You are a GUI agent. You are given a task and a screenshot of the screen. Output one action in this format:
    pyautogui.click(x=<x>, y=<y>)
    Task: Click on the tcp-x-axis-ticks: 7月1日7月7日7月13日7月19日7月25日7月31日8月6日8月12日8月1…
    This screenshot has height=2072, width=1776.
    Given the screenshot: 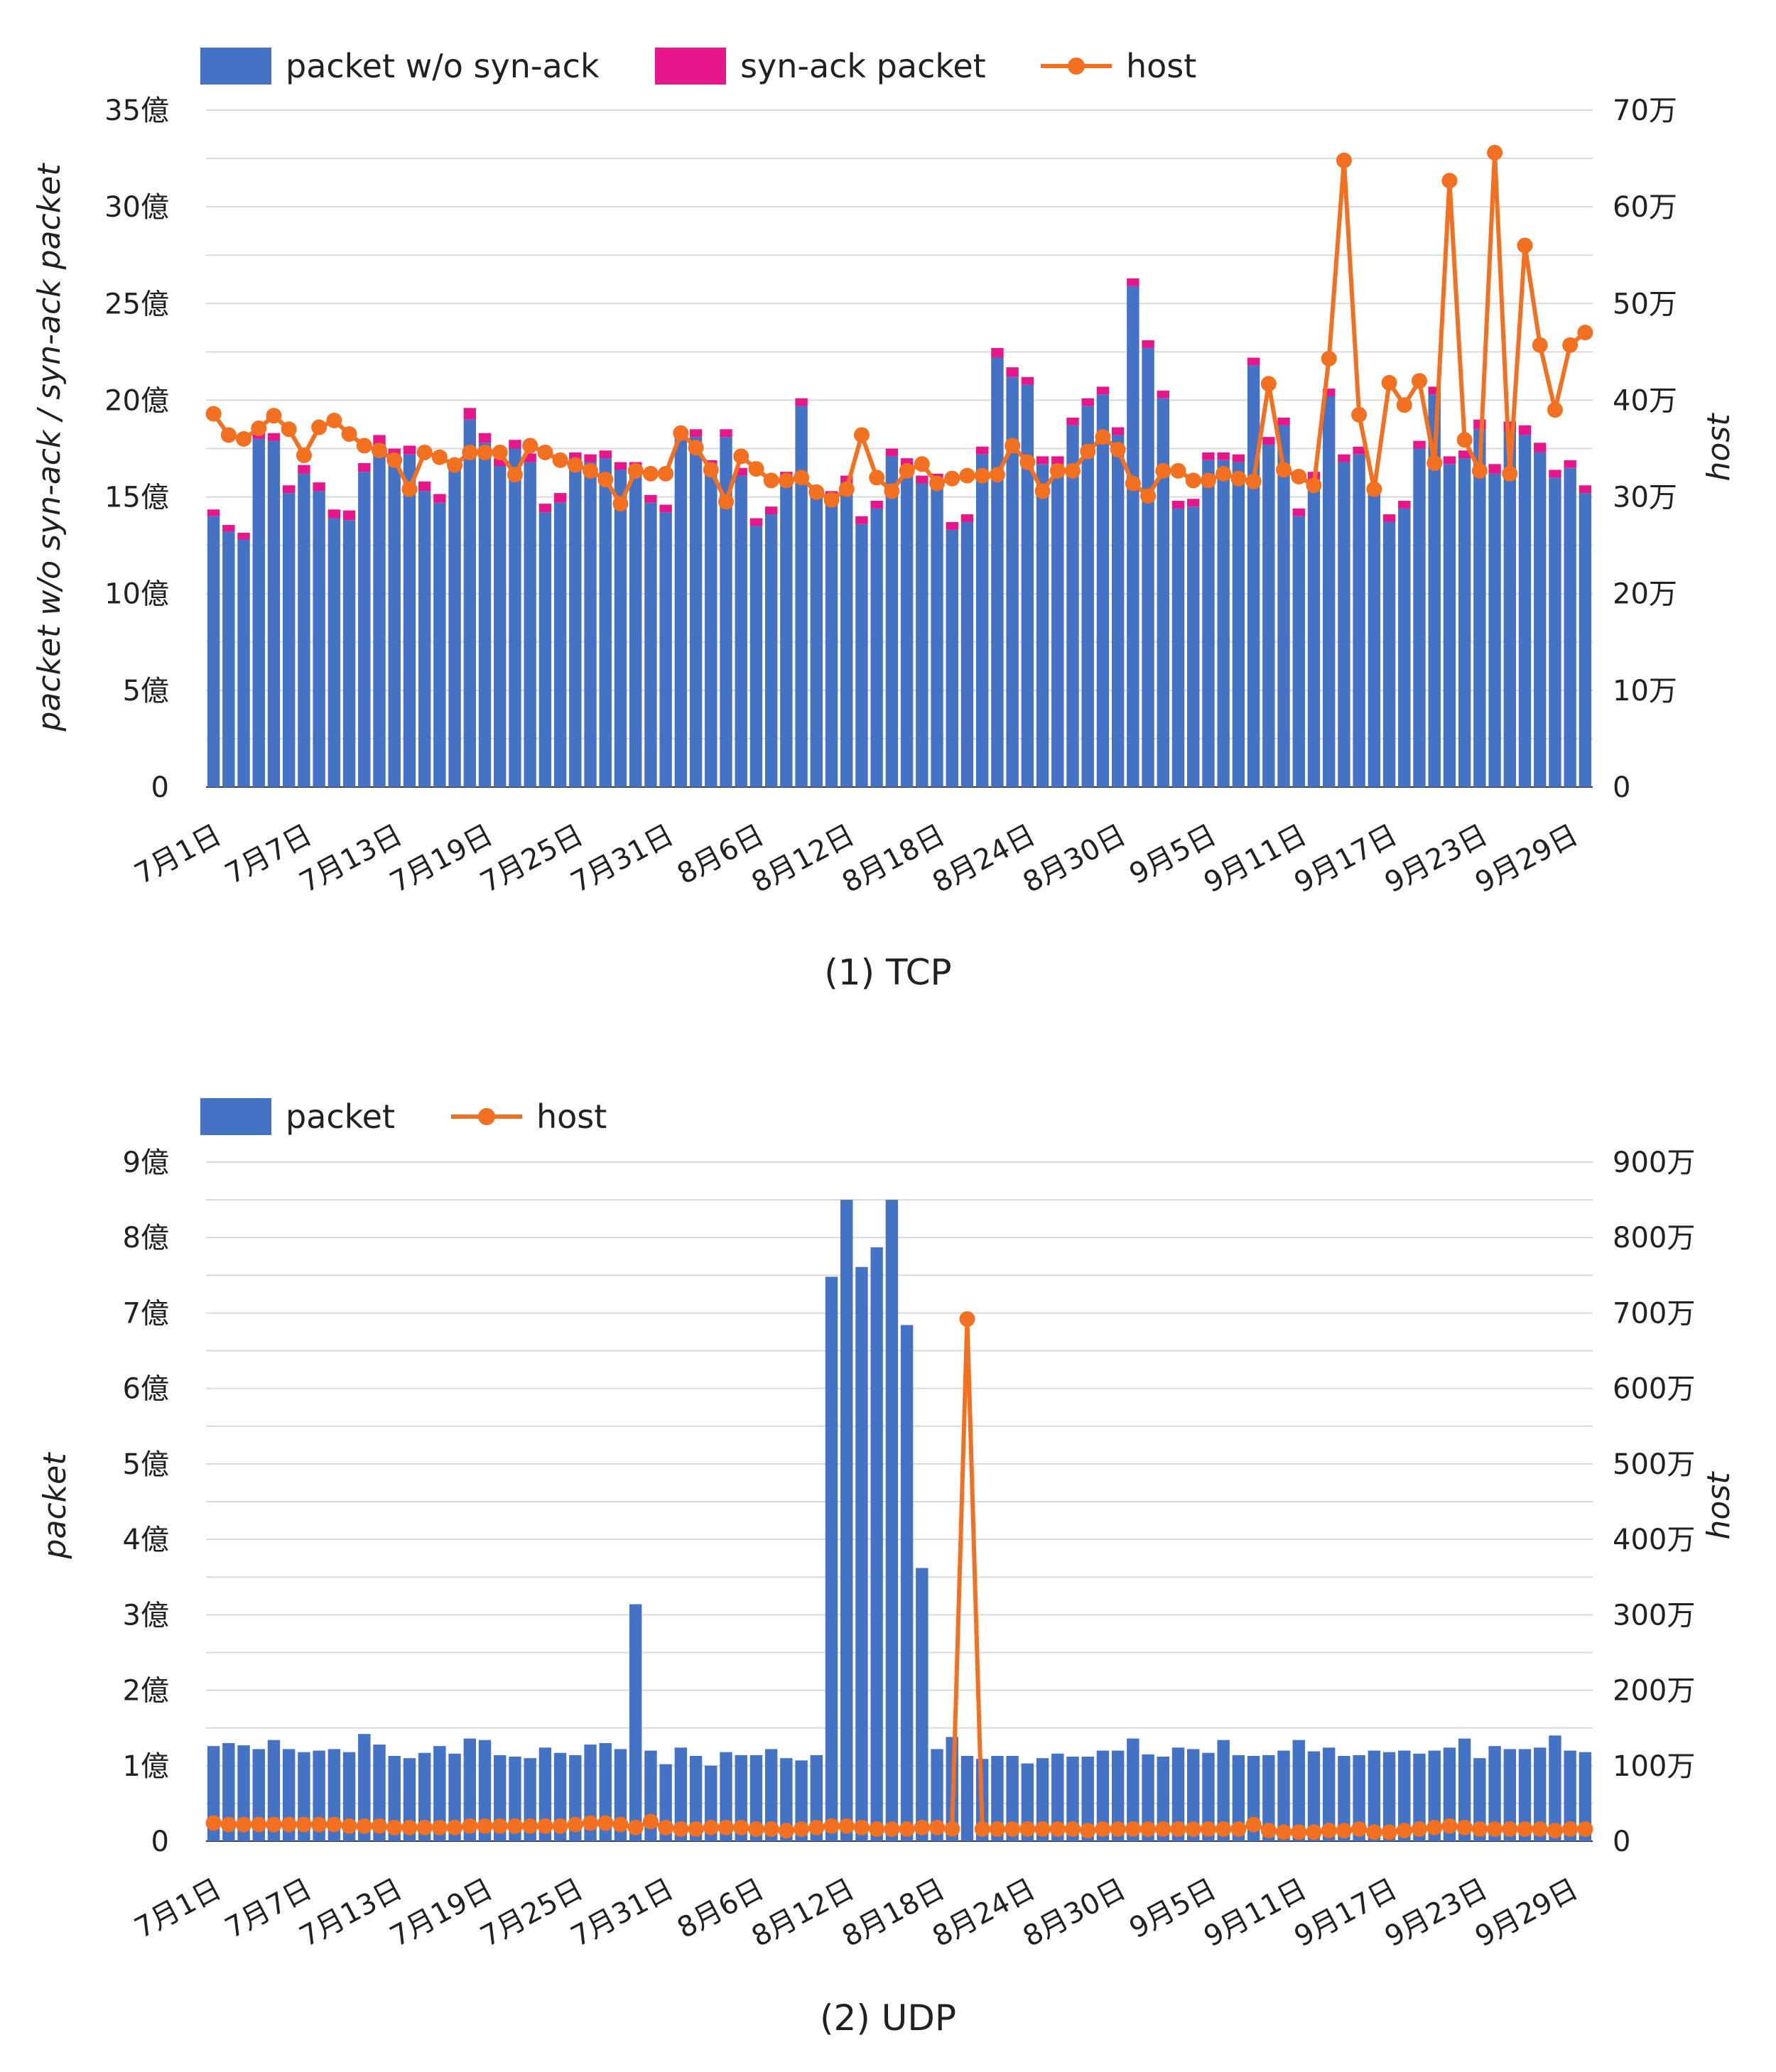 What is the action you would take?
    pyautogui.click(x=856, y=858)
    